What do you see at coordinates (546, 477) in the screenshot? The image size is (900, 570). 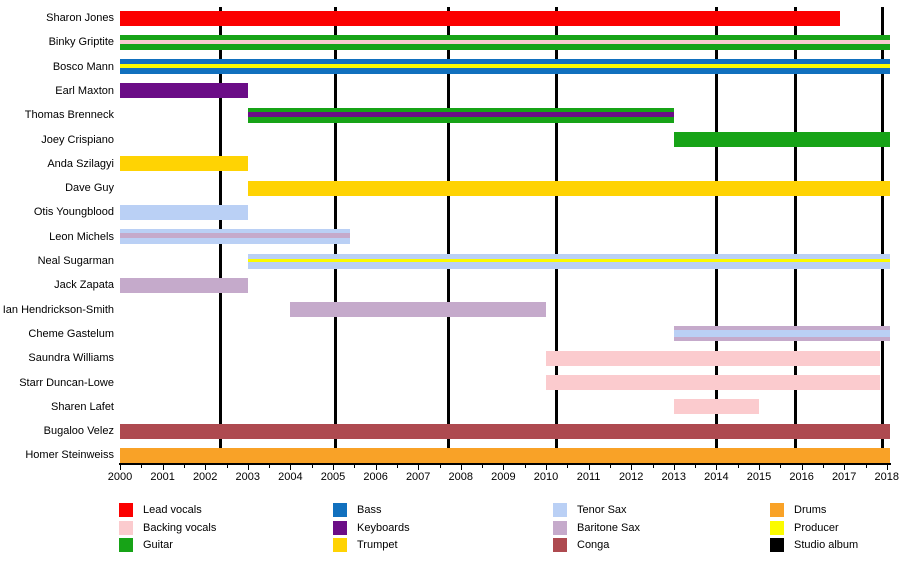 I see `year-label: 2010` at bounding box center [546, 477].